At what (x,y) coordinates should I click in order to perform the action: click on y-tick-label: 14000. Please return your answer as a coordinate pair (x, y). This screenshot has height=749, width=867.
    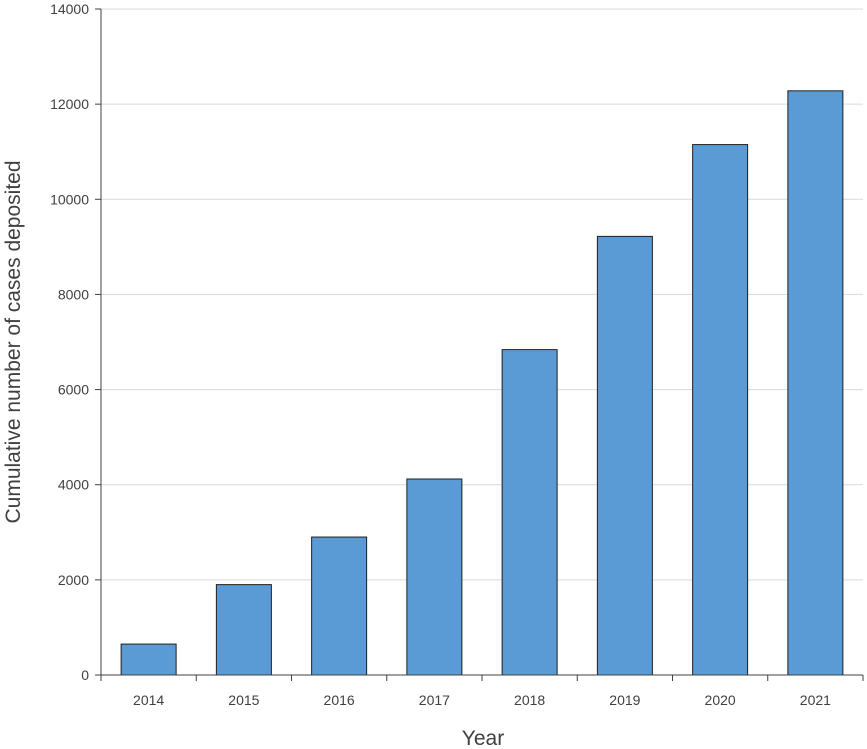
    Looking at the image, I should click on (69, 9).